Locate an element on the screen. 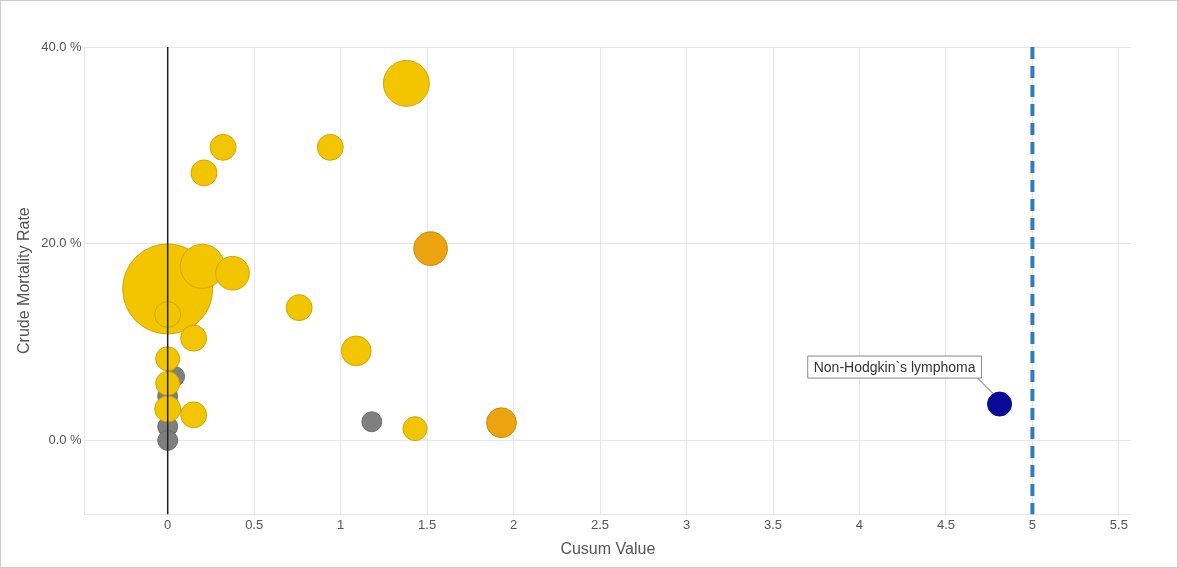 Image resolution: width=1178 pixels, height=568 pixels. x-tick-label: 2.5 is located at coordinates (600, 524).